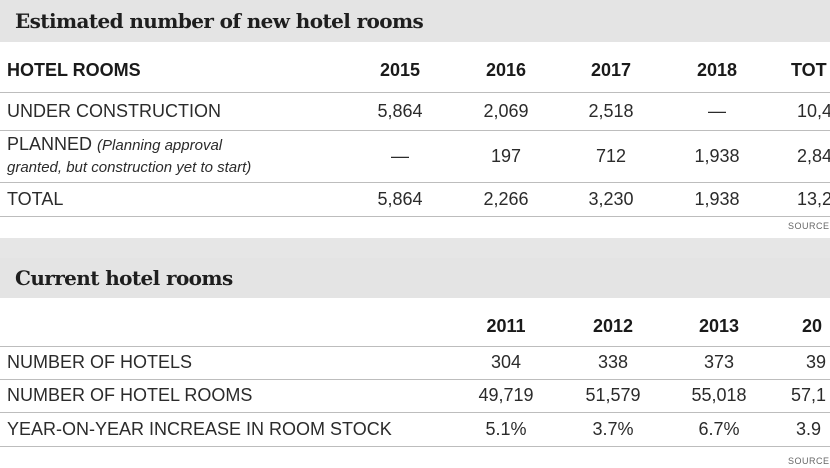  I want to click on cell-value: 373, so click(719, 362).